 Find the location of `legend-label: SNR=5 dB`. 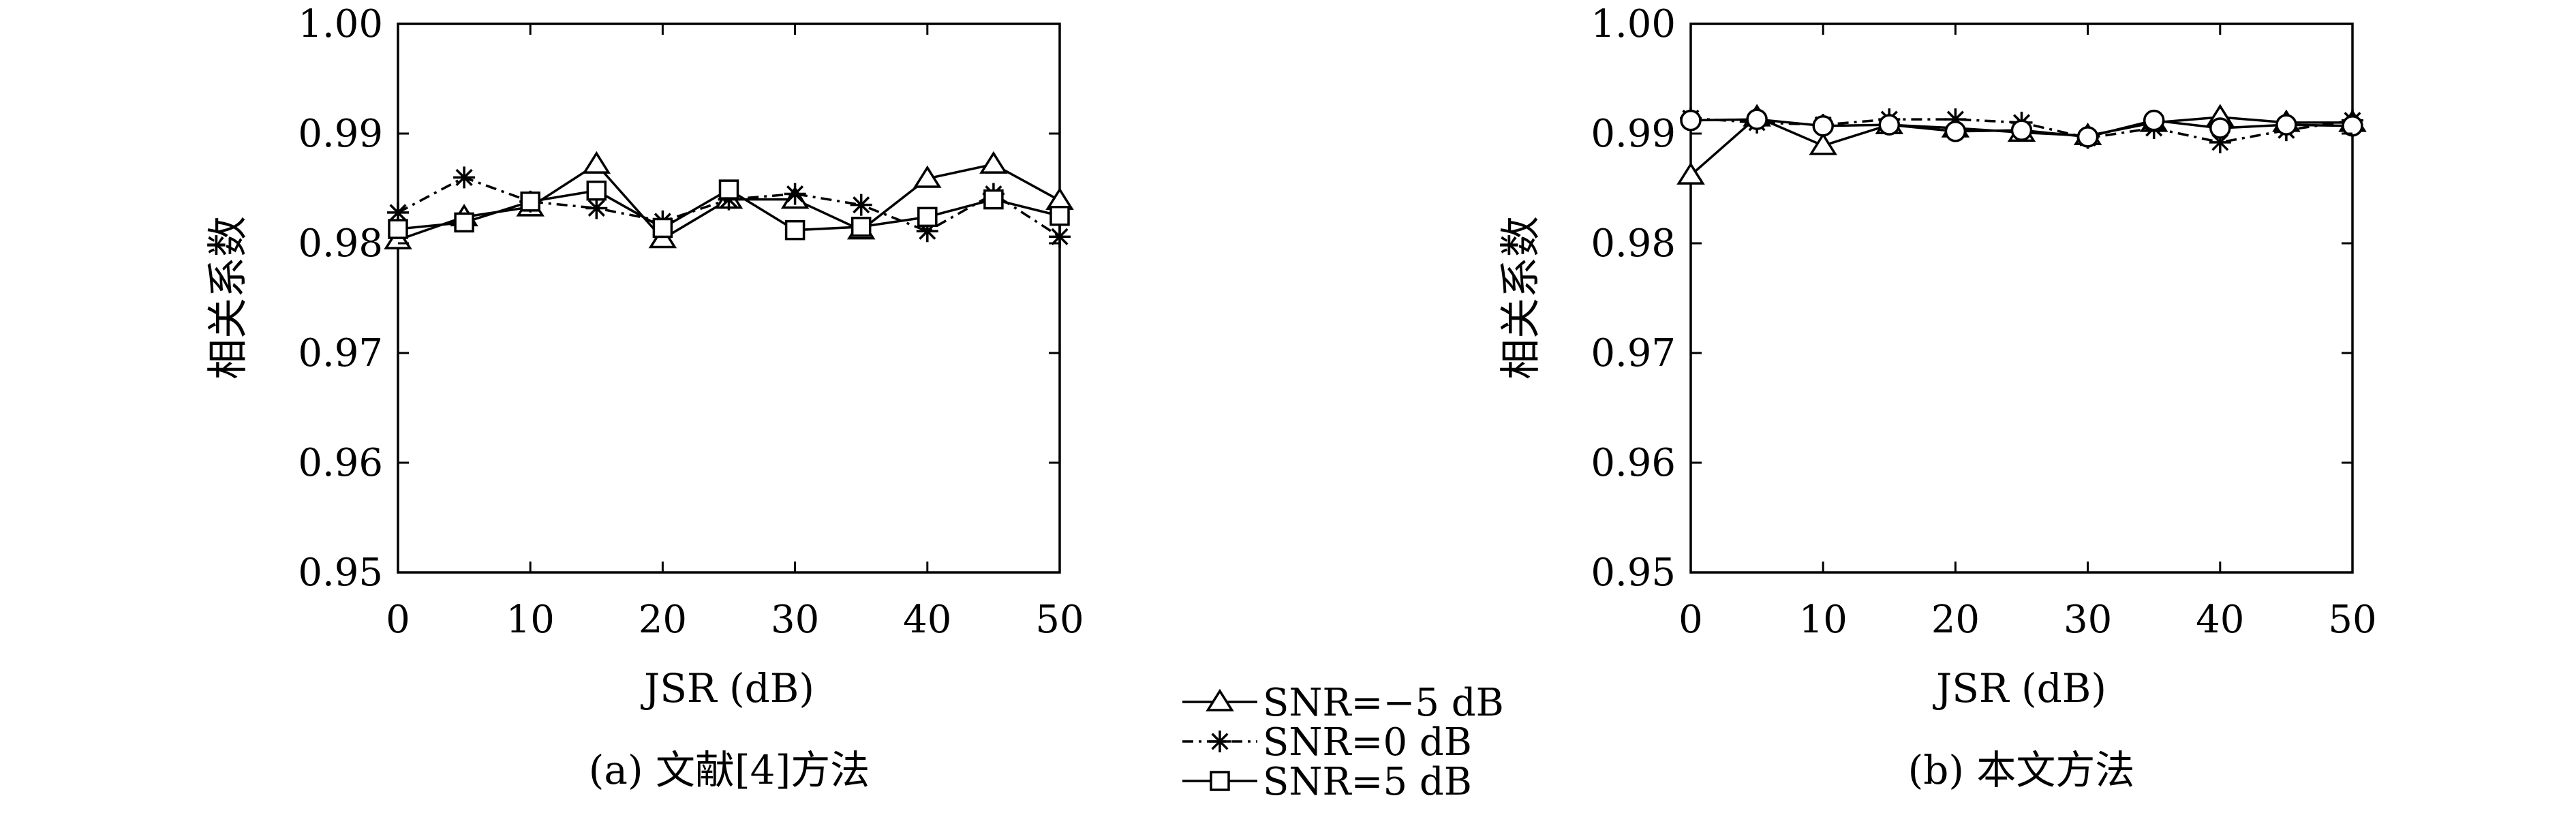

legend-label: SNR=5 dB is located at coordinates (1367, 782).